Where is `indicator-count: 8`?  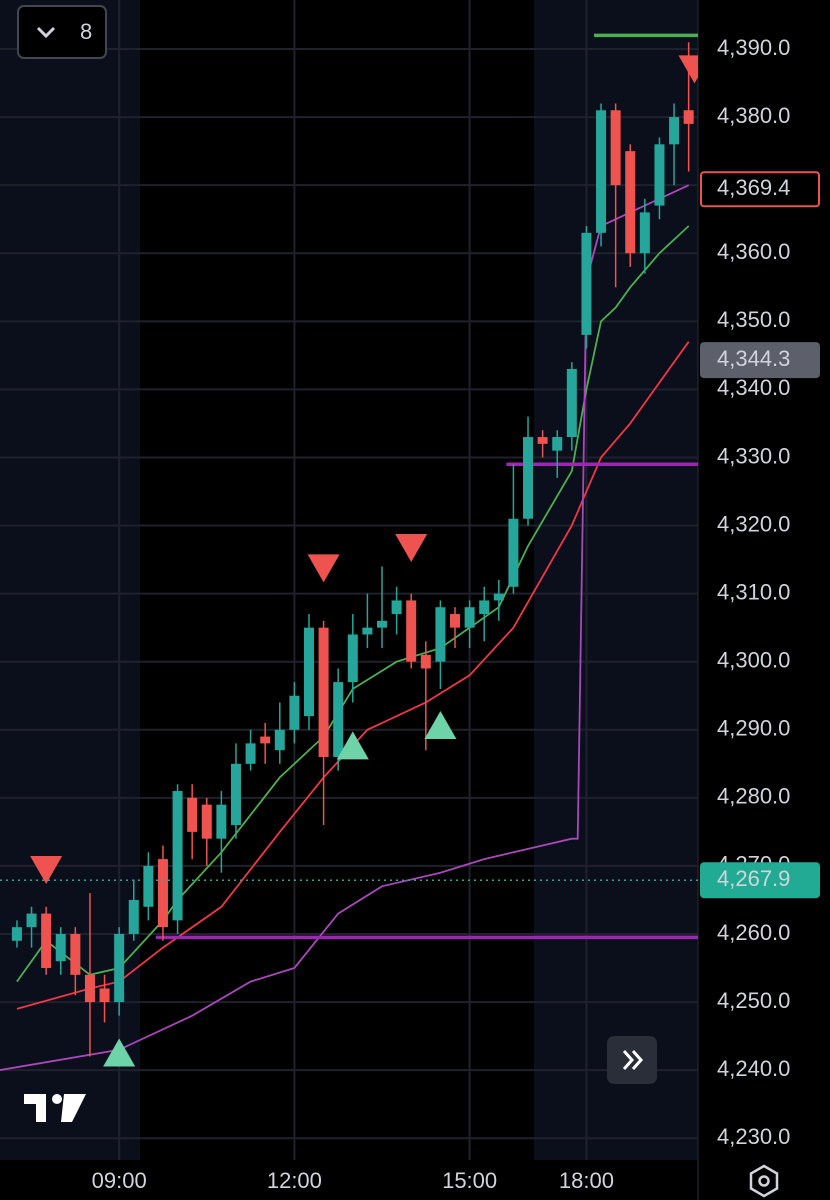
indicator-count: 8 is located at coordinates (86, 31).